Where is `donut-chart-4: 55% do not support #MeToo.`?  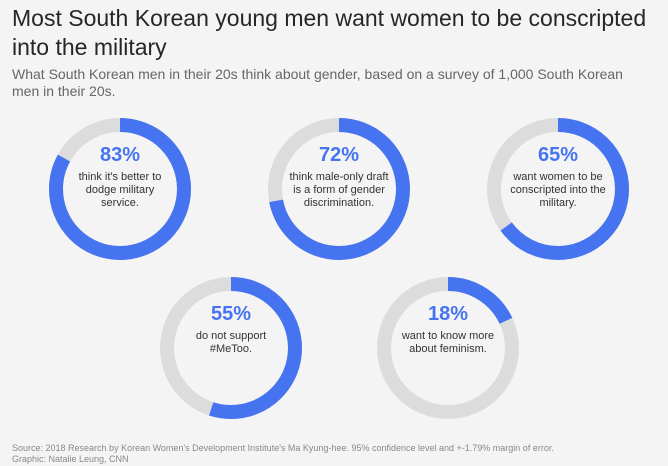
donut-chart-4: 55% do not support #MeToo. is located at coordinates (231, 348).